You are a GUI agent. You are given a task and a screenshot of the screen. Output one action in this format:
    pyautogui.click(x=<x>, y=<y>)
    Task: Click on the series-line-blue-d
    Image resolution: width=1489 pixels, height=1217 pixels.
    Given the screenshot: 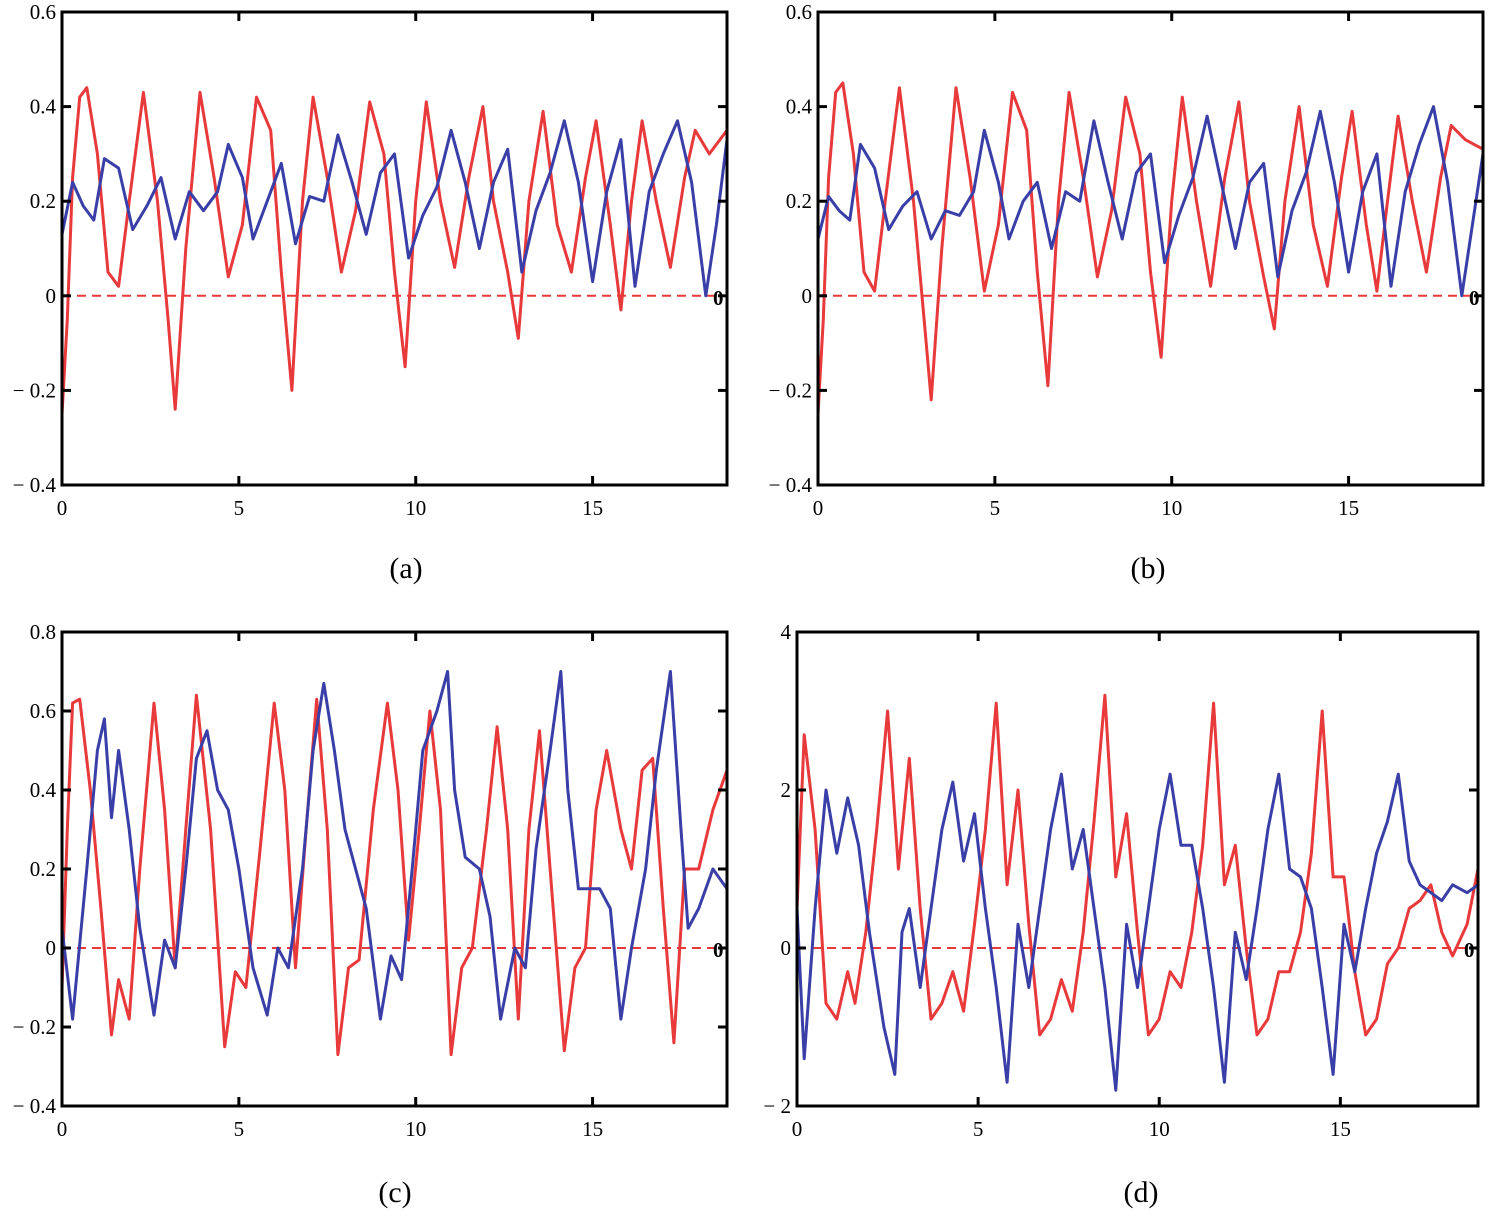 What is the action you would take?
    pyautogui.click(x=1137, y=932)
    